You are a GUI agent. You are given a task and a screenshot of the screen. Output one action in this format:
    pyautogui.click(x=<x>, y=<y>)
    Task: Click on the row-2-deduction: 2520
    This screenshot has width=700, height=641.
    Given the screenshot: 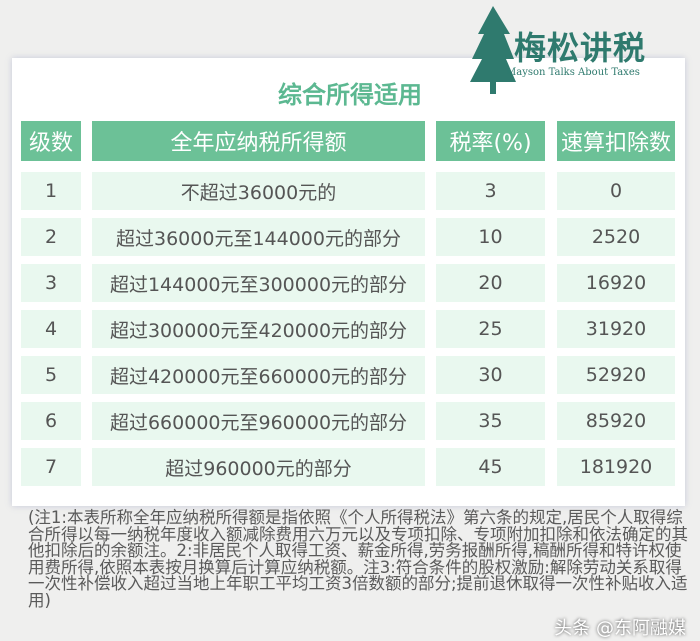 What is the action you would take?
    pyautogui.click(x=616, y=237)
    